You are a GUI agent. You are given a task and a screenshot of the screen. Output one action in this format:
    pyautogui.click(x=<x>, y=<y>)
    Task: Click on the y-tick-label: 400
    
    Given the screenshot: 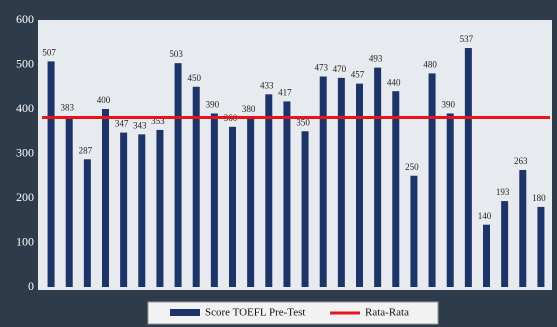 What is the action you would take?
    pyautogui.click(x=25, y=108)
    